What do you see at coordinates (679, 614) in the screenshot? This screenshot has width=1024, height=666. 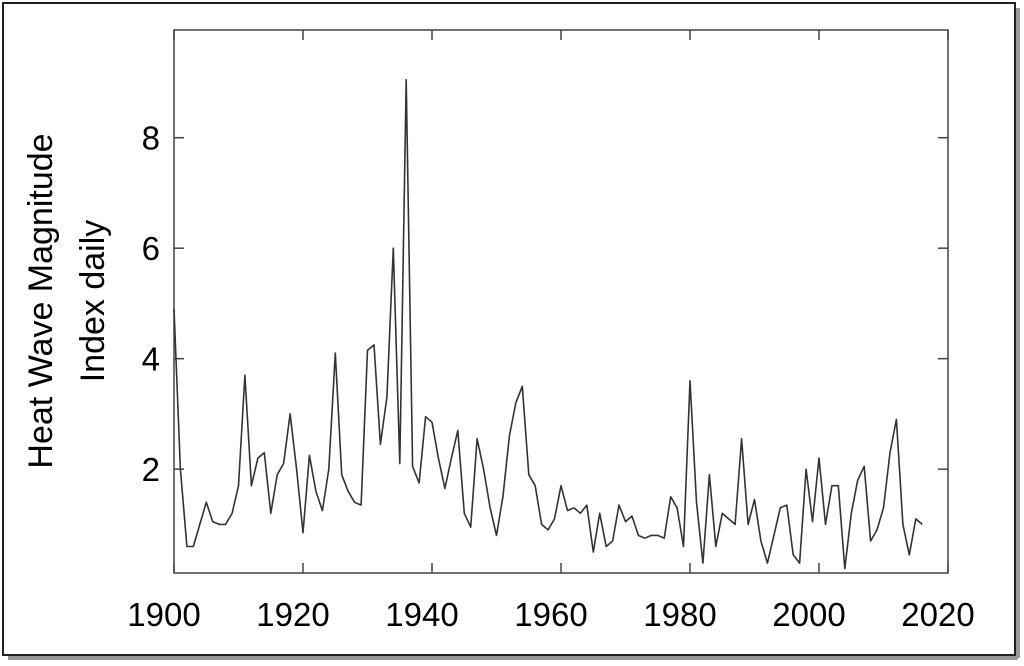 I see `x-tick-label: 1980` at bounding box center [679, 614].